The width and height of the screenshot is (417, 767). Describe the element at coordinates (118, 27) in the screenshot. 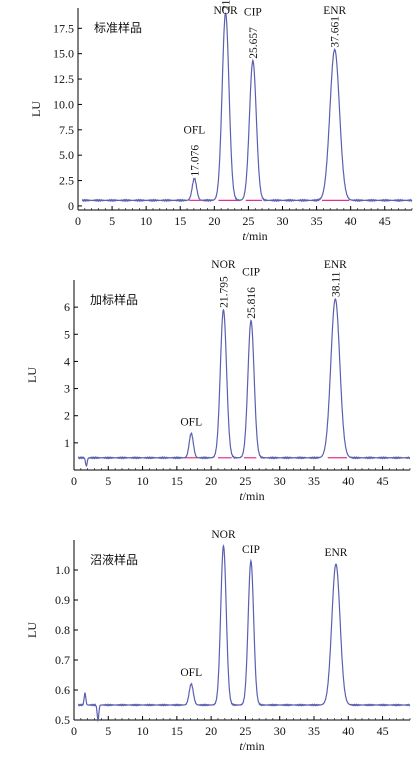

I see `panel-label: 标准样品` at that location.